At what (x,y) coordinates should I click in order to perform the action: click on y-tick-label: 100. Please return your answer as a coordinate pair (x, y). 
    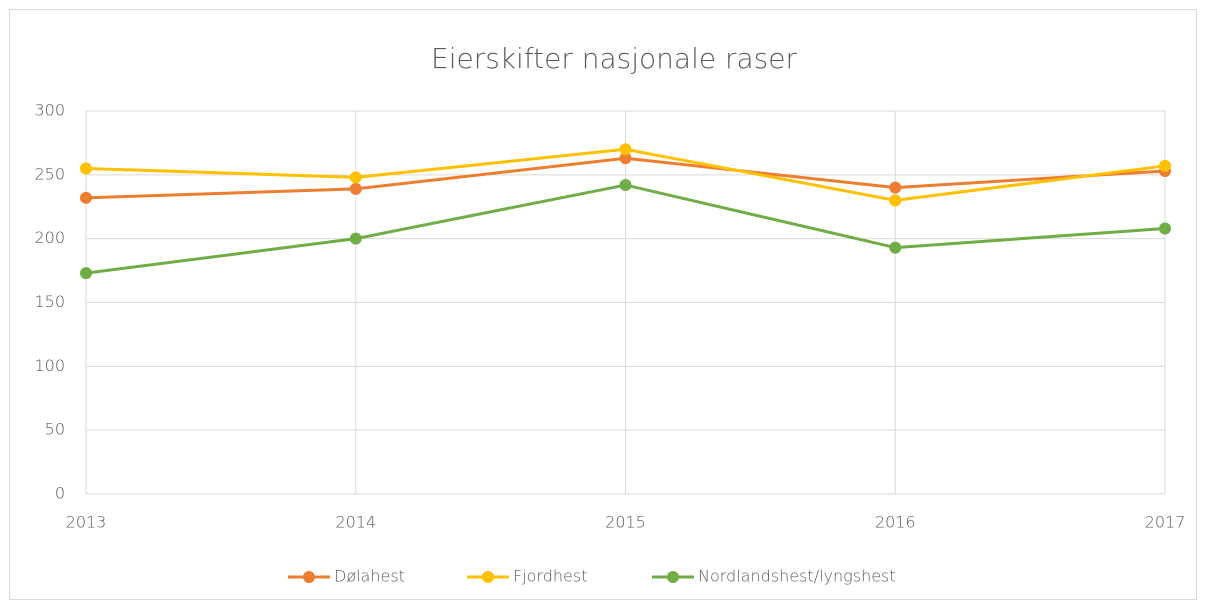
    Looking at the image, I should click on (49, 365).